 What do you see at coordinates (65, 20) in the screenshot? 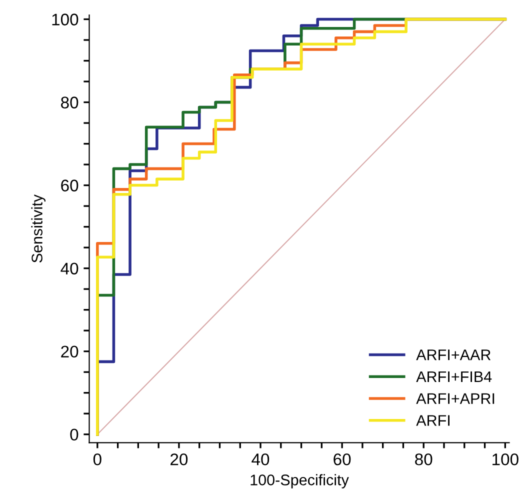
I see `y-tick-label: 100` at bounding box center [65, 20].